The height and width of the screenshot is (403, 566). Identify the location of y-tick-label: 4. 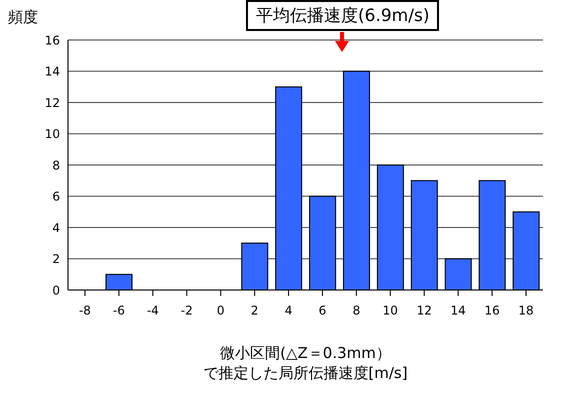
(56, 227).